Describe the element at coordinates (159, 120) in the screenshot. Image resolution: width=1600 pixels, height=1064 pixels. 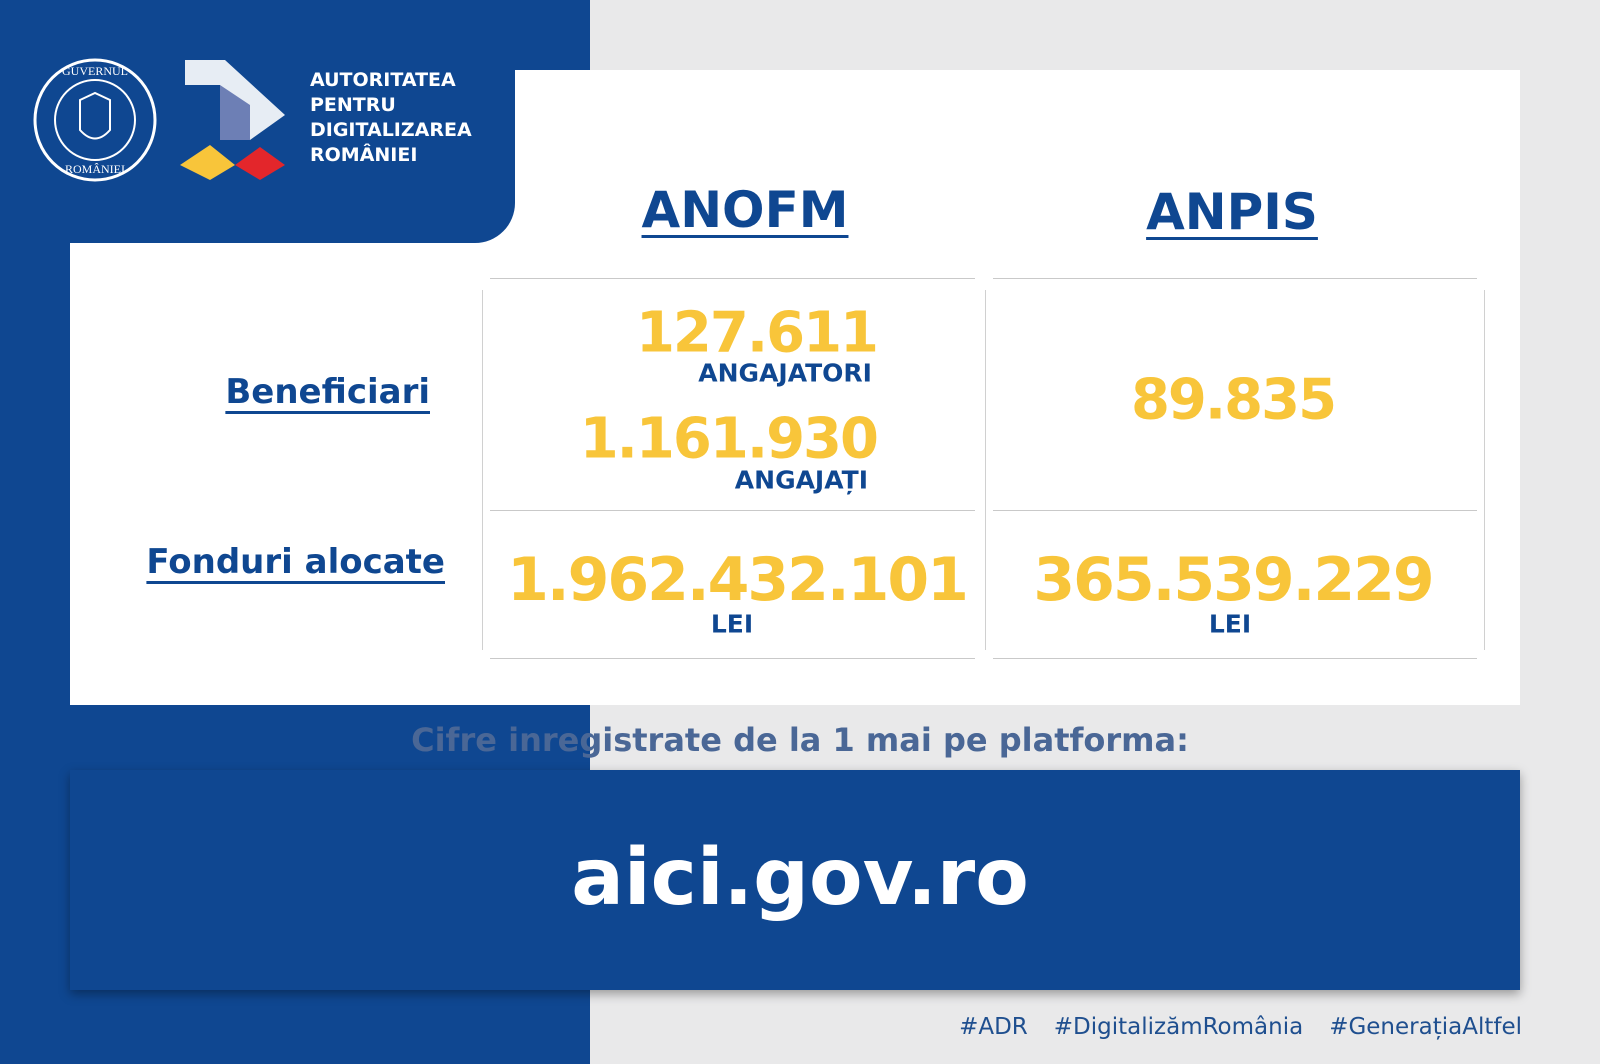
I see `logos: GUVERNUL ROMÂNIEI` at that location.